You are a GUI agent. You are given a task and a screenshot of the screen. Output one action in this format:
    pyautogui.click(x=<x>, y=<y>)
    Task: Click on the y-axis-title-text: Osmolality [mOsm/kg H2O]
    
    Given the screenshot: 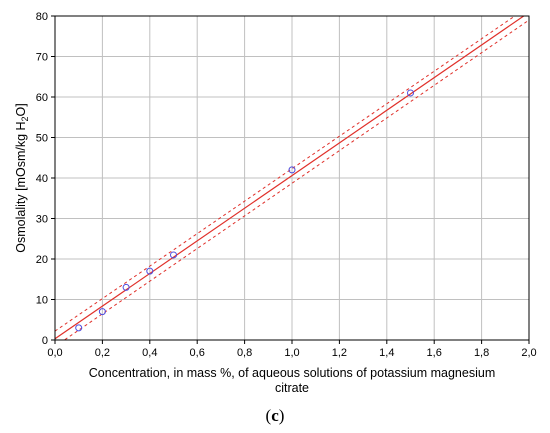 What is the action you would take?
    pyautogui.click(x=22, y=177)
    